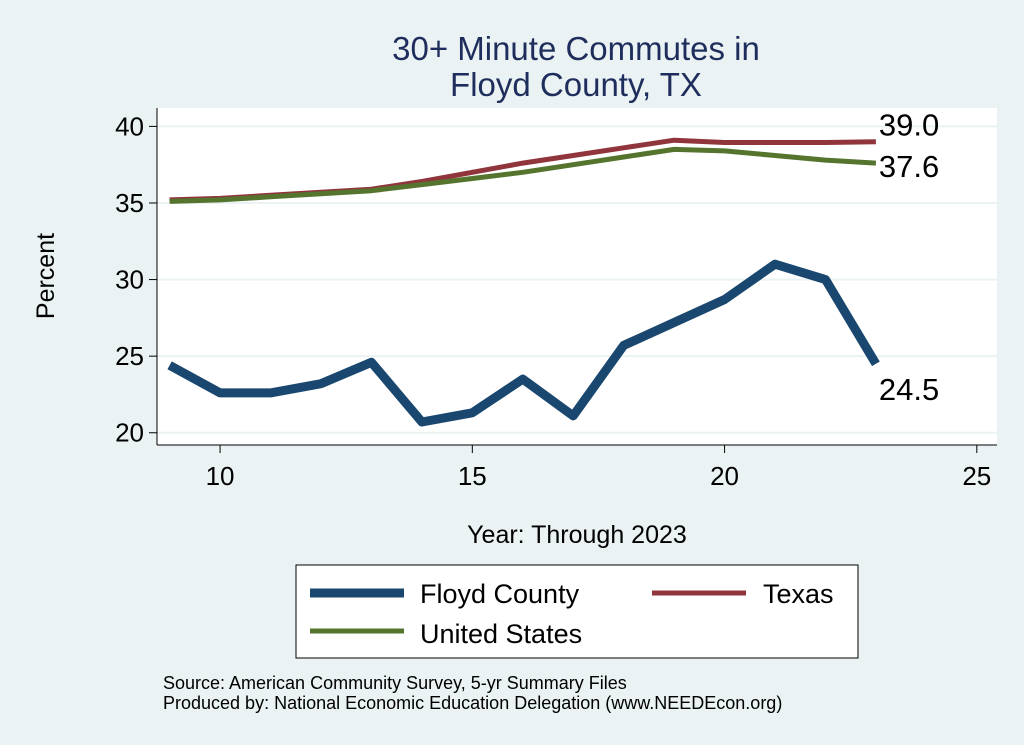 Image resolution: width=1024 pixels, height=745 pixels. I want to click on end-label-united-states: 37.6, so click(909, 166).